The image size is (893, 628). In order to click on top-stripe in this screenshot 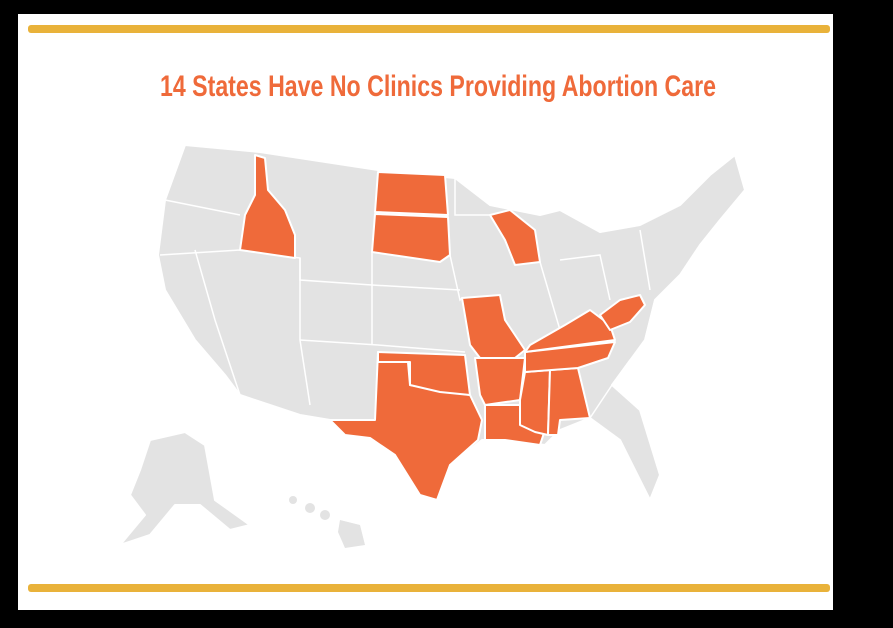, I will do `click(429, 29)`.